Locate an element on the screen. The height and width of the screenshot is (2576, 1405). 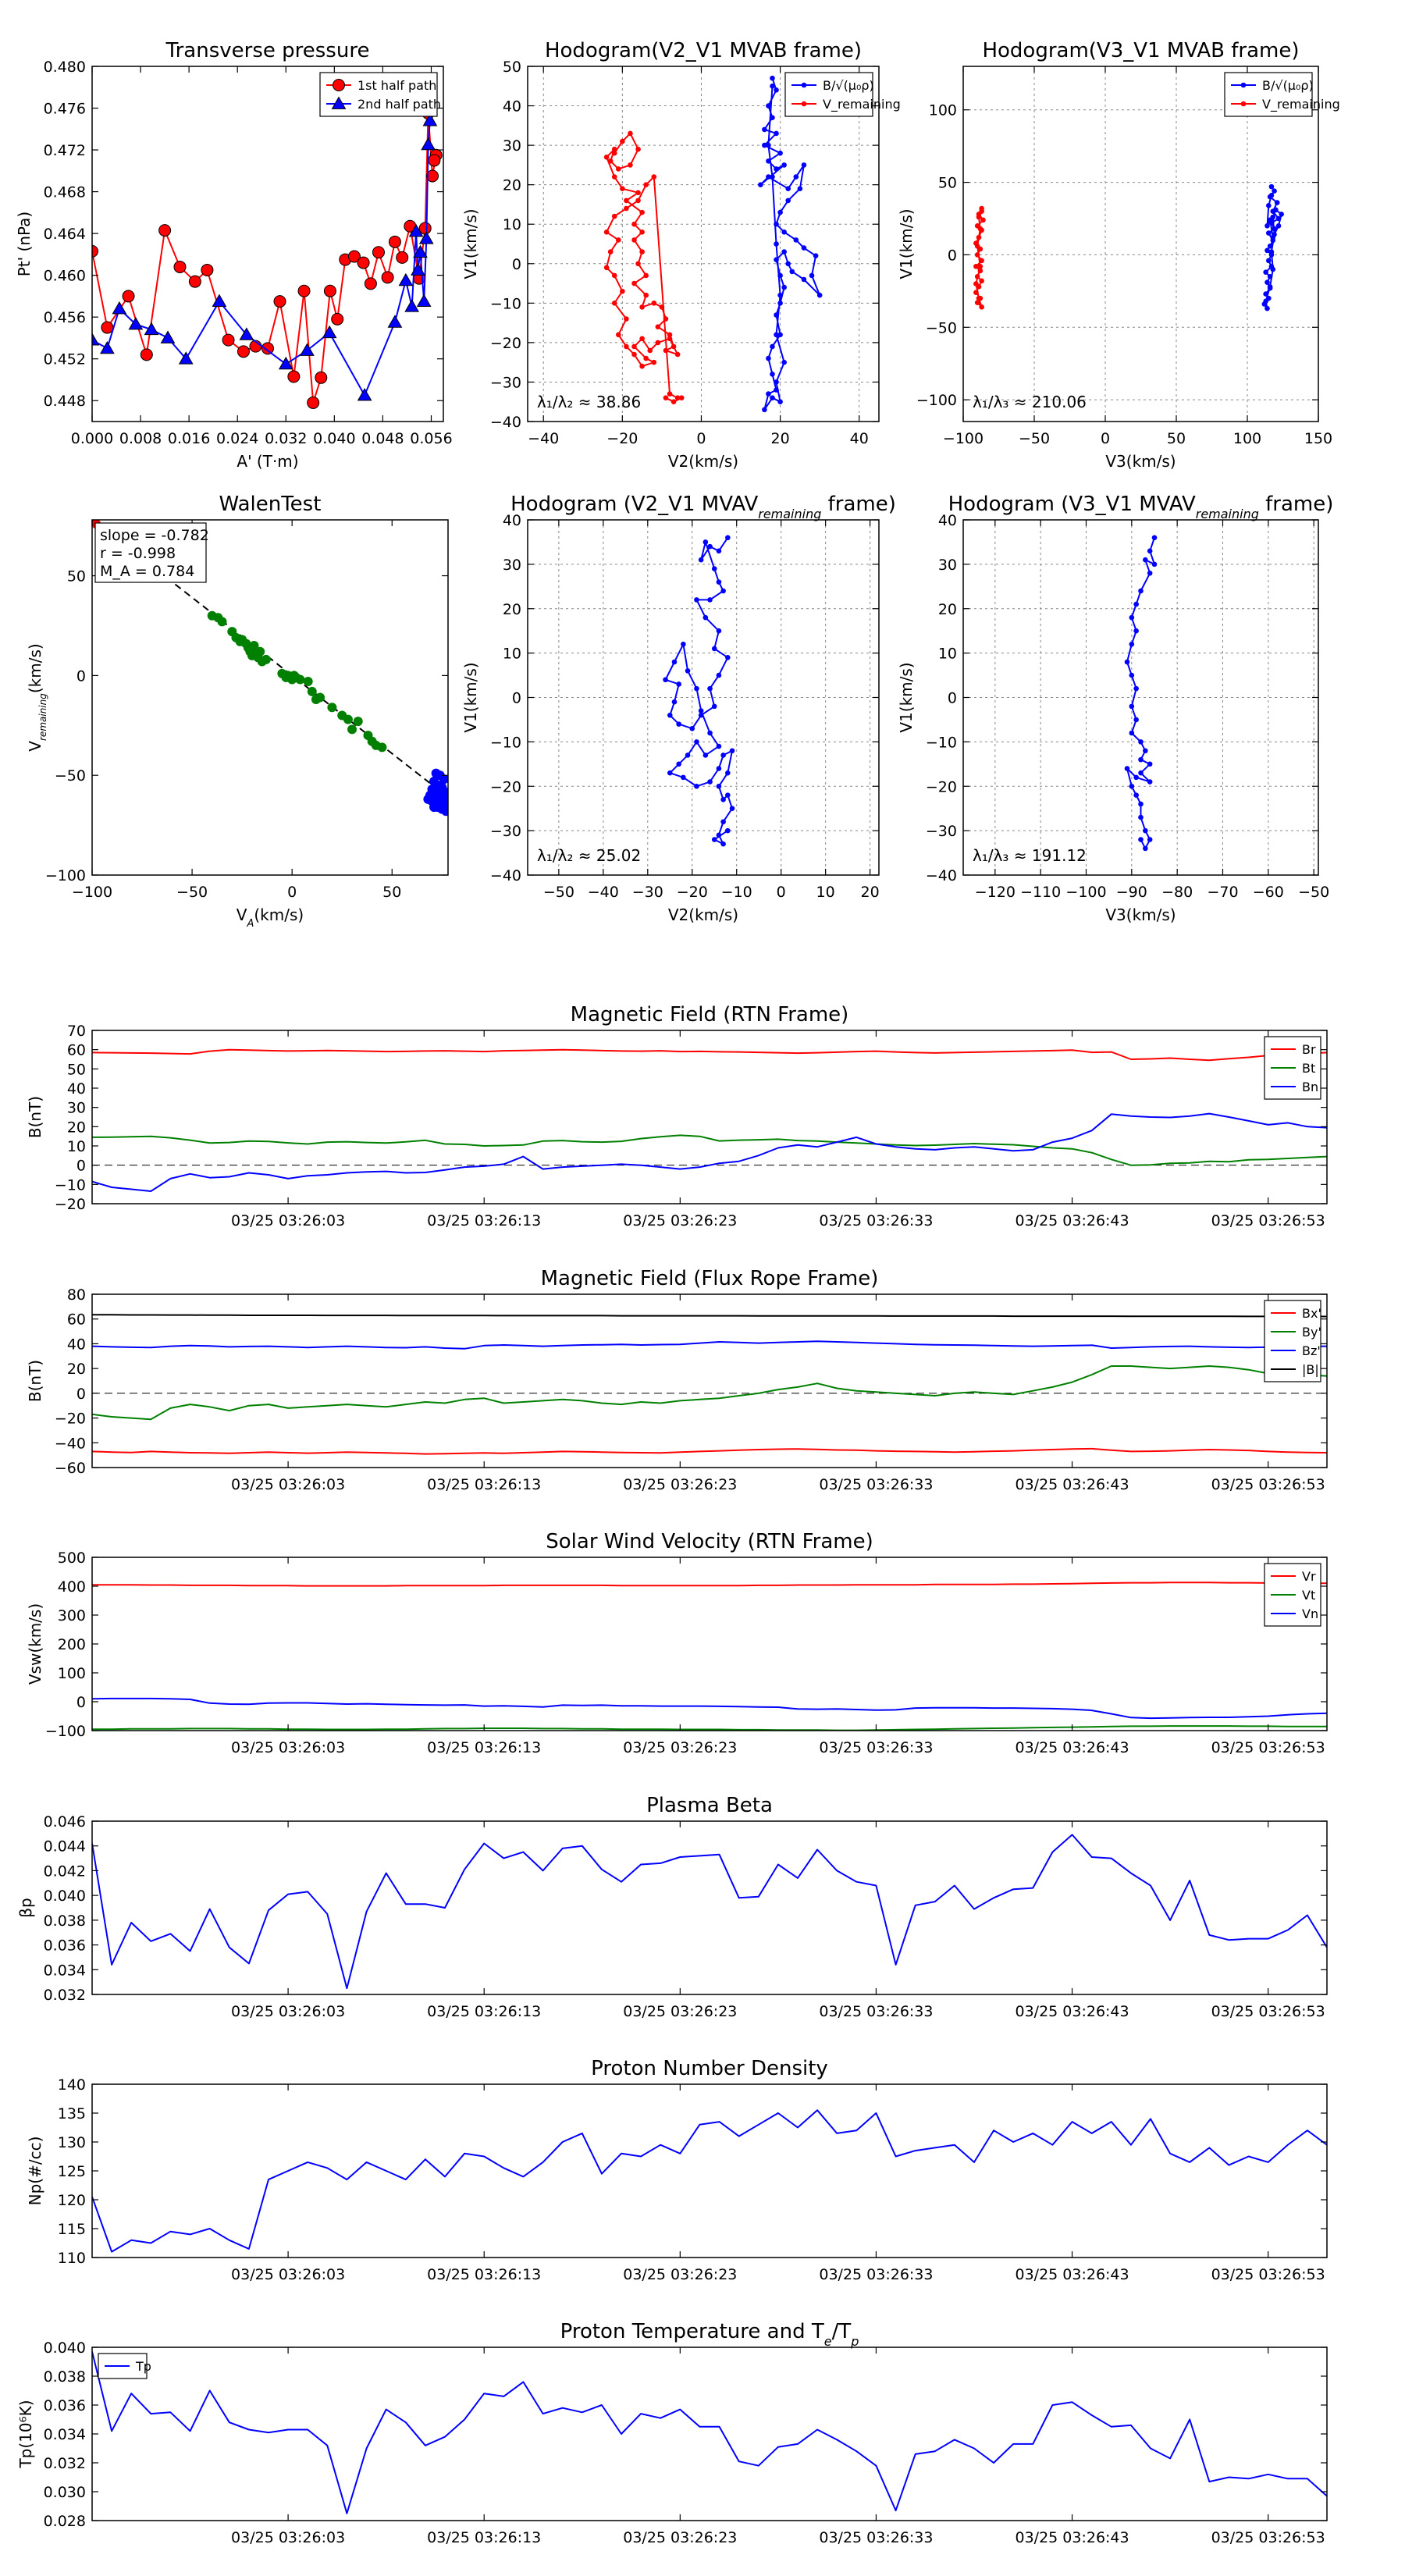
y-tick-label: 300 is located at coordinates (72, 1616).